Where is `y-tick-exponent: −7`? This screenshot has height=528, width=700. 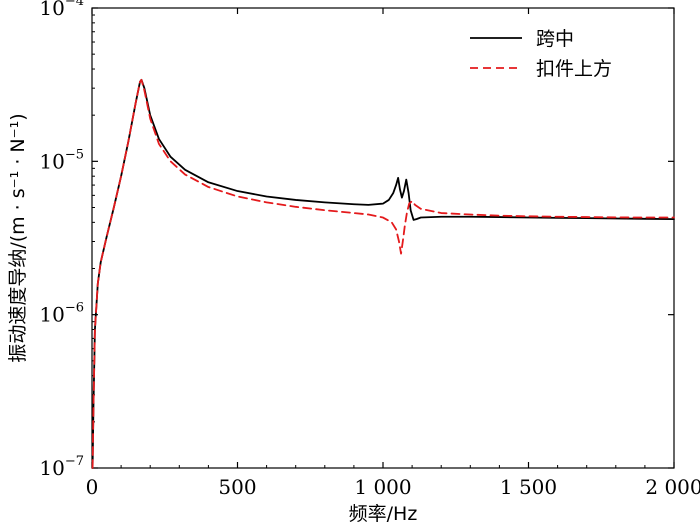 y-tick-exponent: −7 is located at coordinates (74, 461).